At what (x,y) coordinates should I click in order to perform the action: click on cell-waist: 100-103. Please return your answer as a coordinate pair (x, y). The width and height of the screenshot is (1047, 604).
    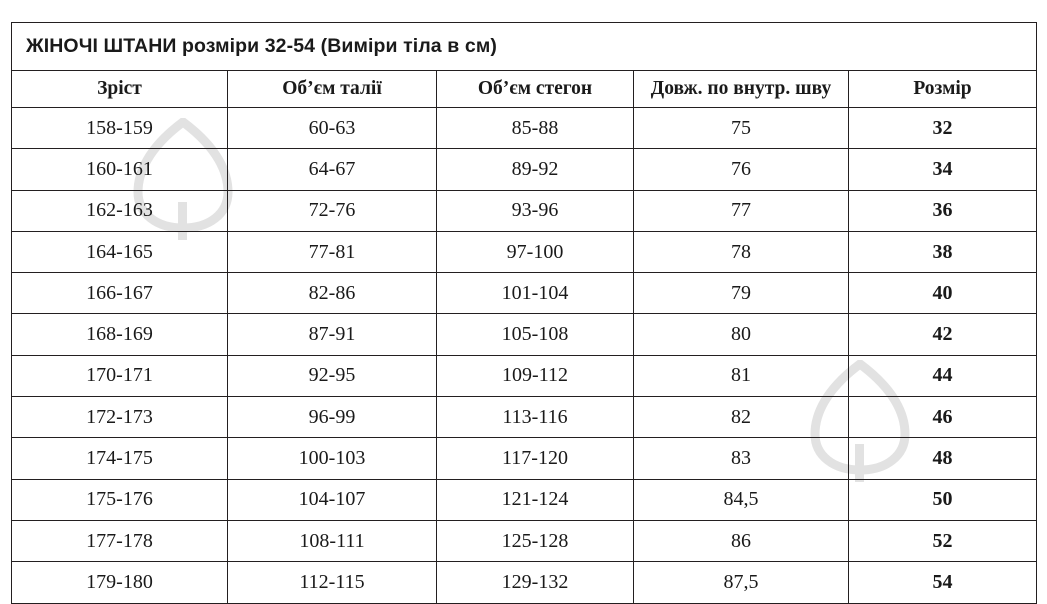
    Looking at the image, I should click on (332, 458).